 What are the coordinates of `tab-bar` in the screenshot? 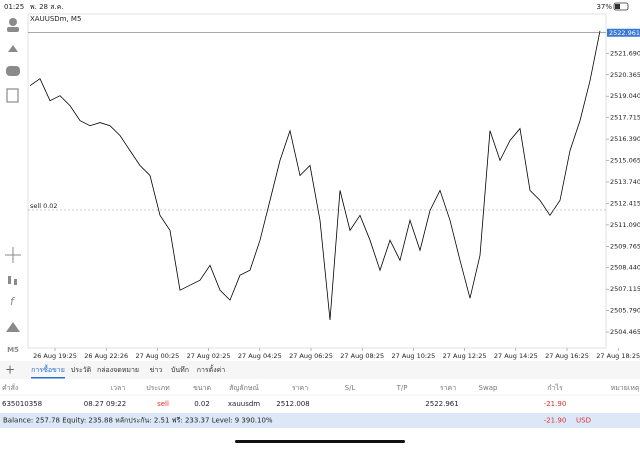 It's located at (320, 370).